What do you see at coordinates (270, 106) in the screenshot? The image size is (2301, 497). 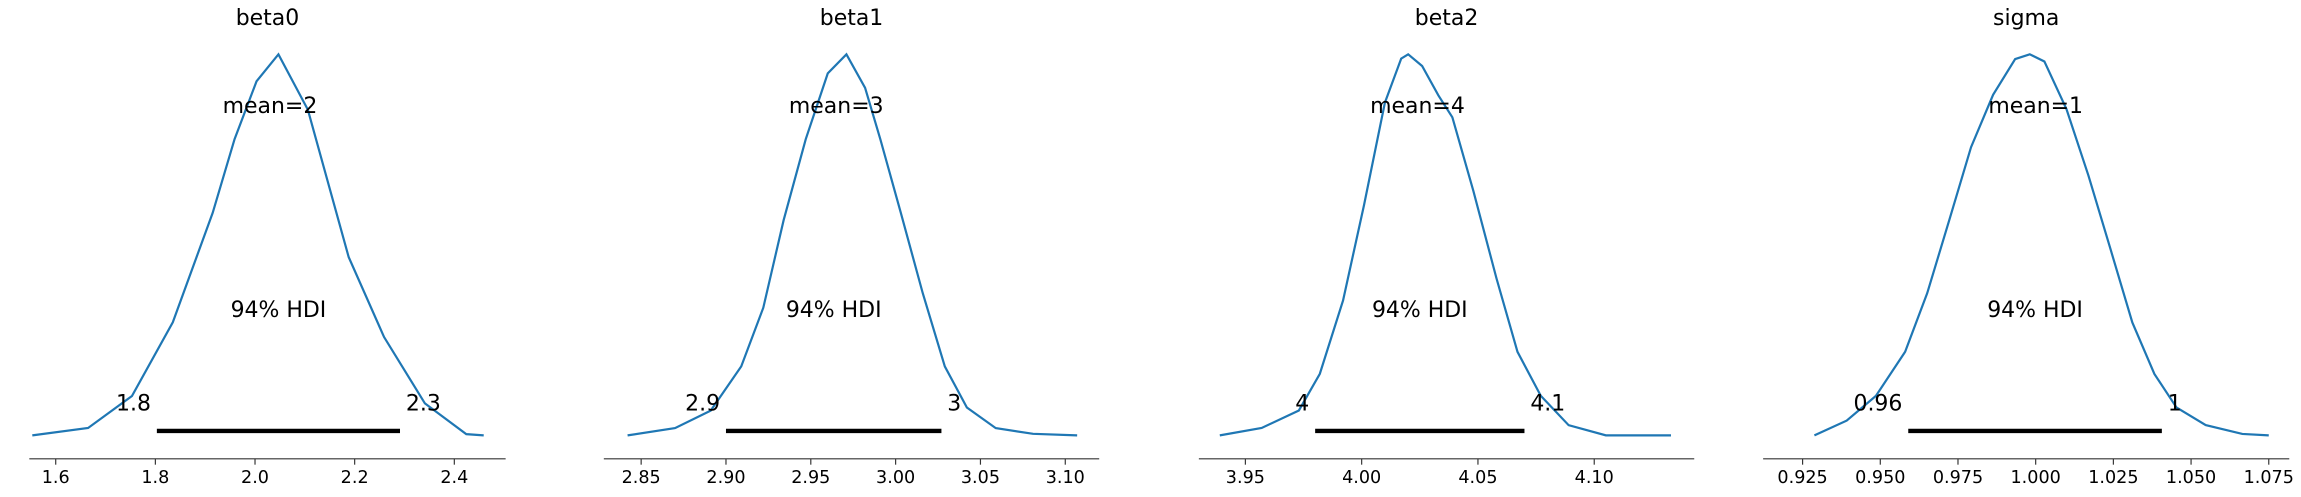 I see `mean-label: mean=2` at bounding box center [270, 106].